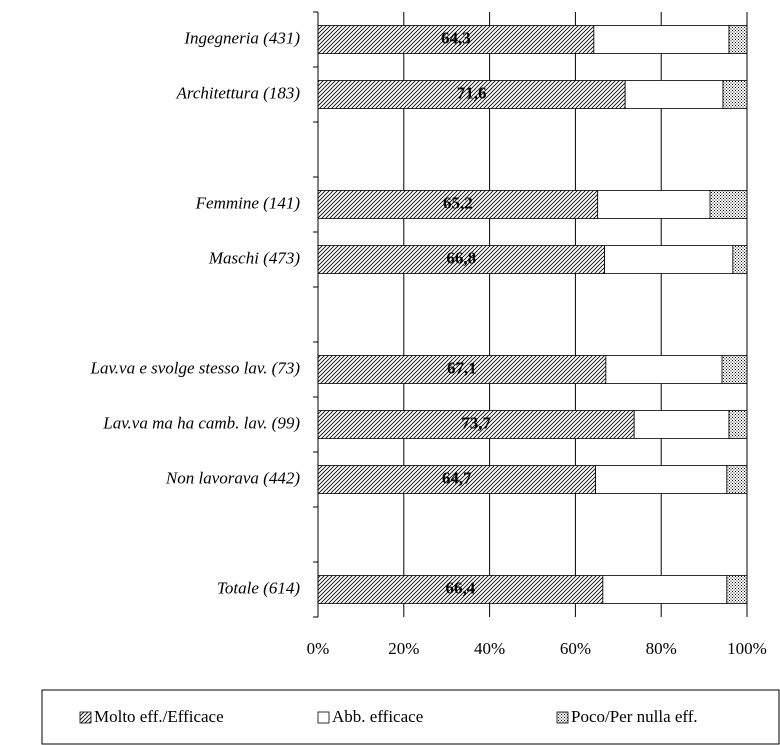 The width and height of the screenshot is (780, 745). I want to click on y-tick-label: Maschi (473), so click(254, 257).